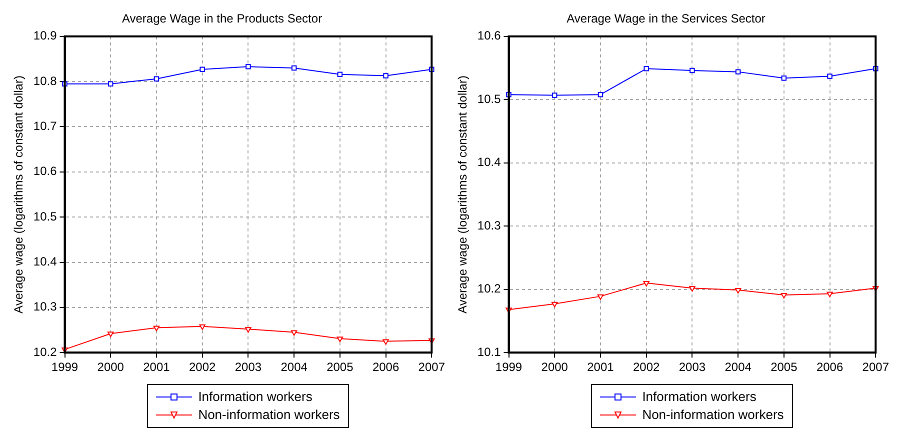  I want to click on y-tick-label: 10.8, so click(45, 81).